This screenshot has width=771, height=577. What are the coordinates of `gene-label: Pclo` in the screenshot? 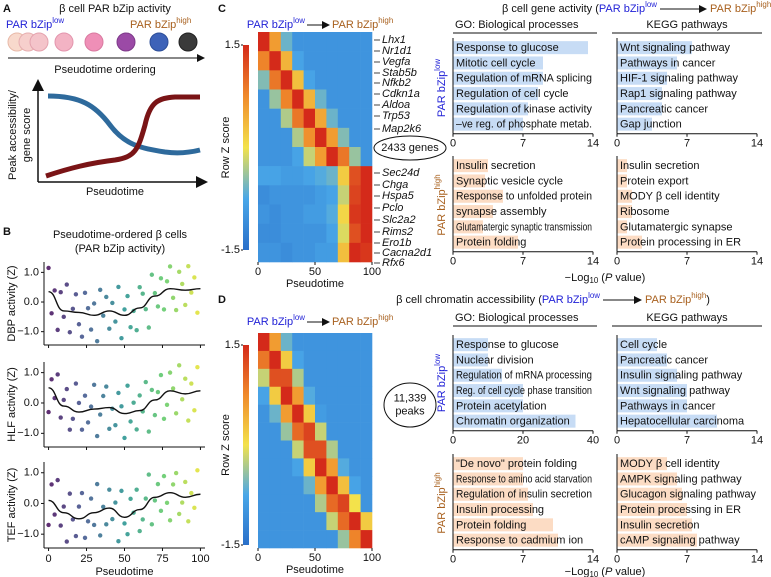 It's located at (392, 208).